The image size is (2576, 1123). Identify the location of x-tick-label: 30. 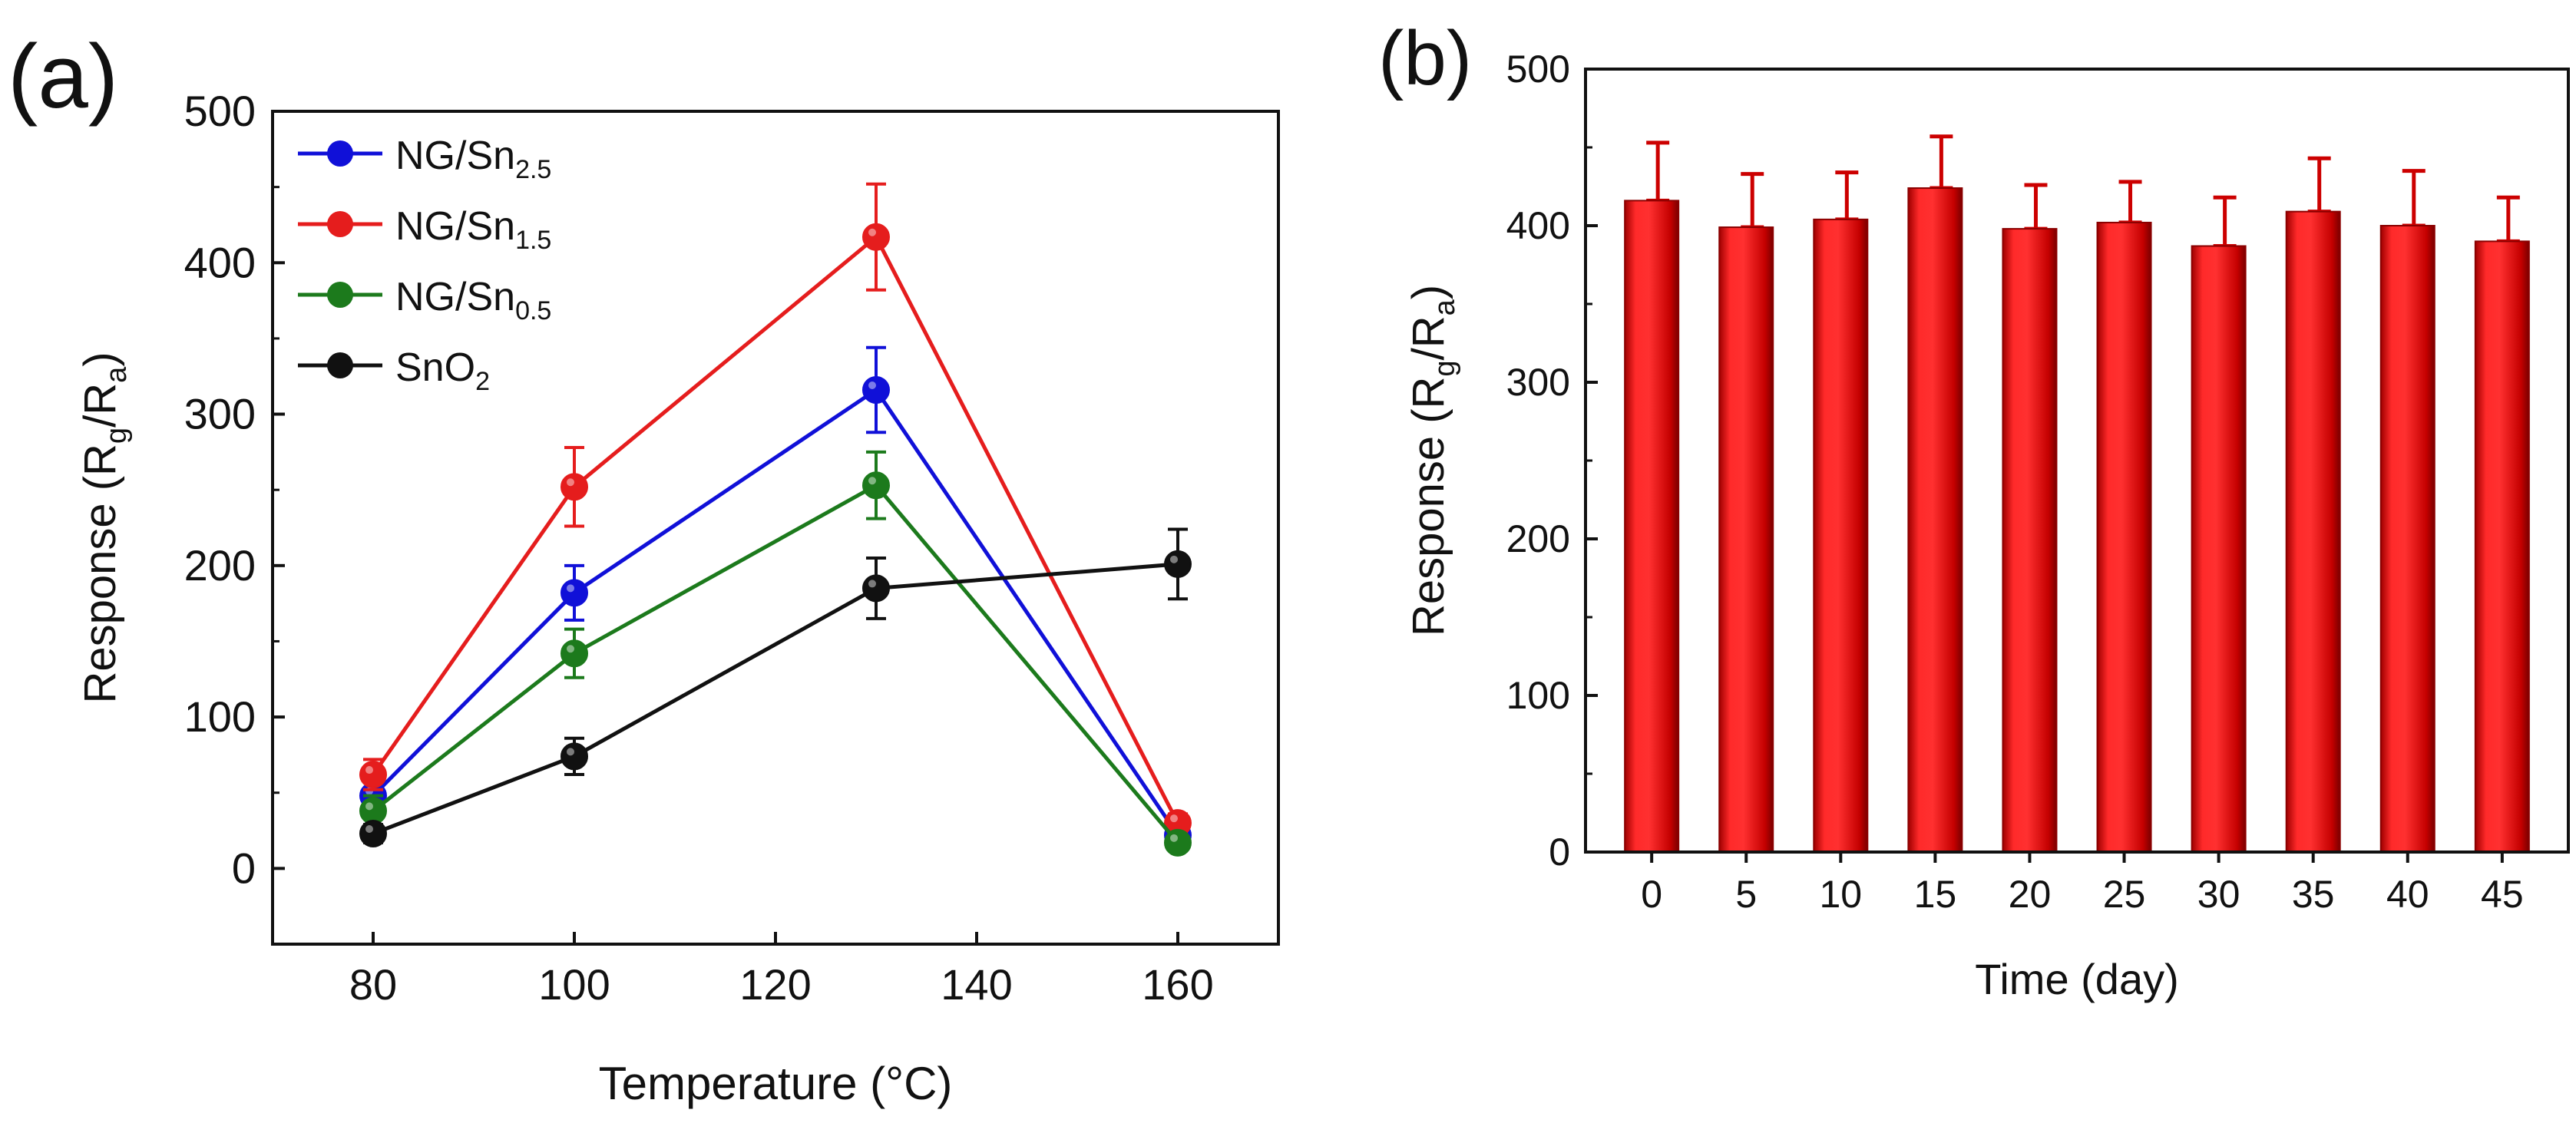
(2218, 895).